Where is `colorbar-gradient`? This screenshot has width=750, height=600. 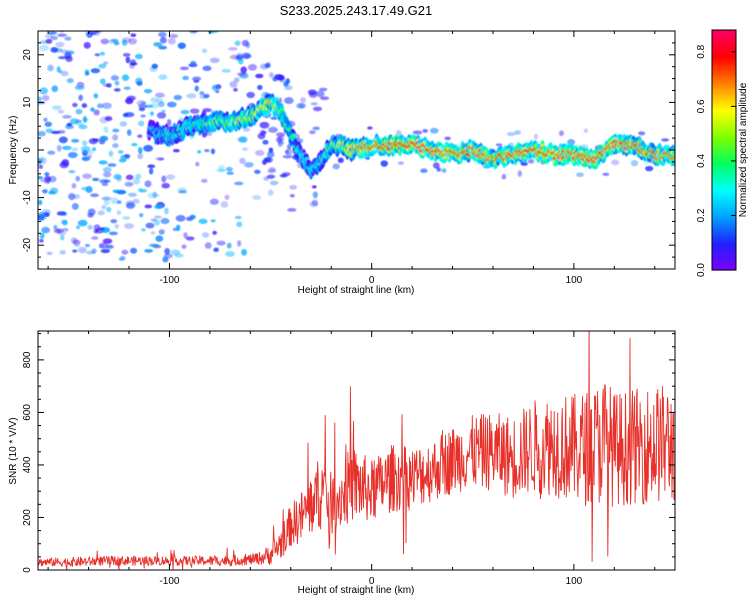 colorbar-gradient is located at coordinates (724, 150).